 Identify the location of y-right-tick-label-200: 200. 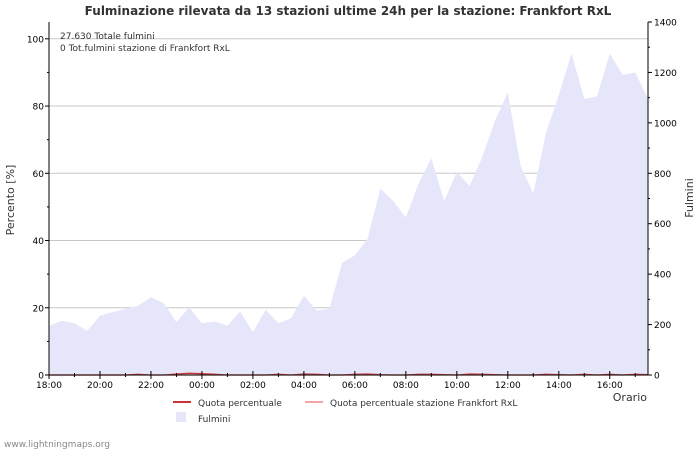
(662, 326).